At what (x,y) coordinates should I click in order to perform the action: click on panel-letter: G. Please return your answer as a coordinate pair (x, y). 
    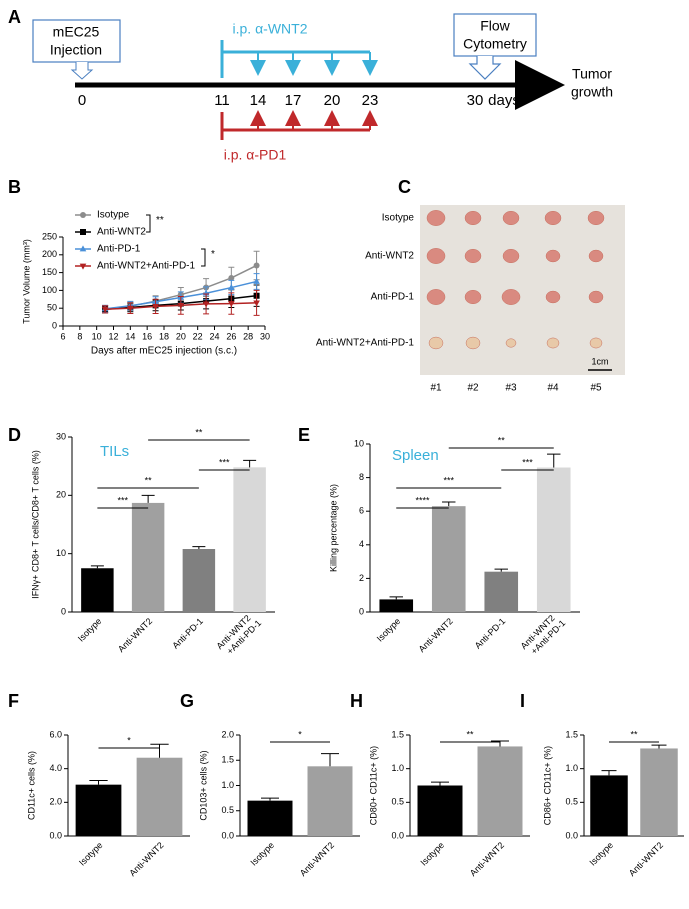
    Looking at the image, I should click on (187, 701).